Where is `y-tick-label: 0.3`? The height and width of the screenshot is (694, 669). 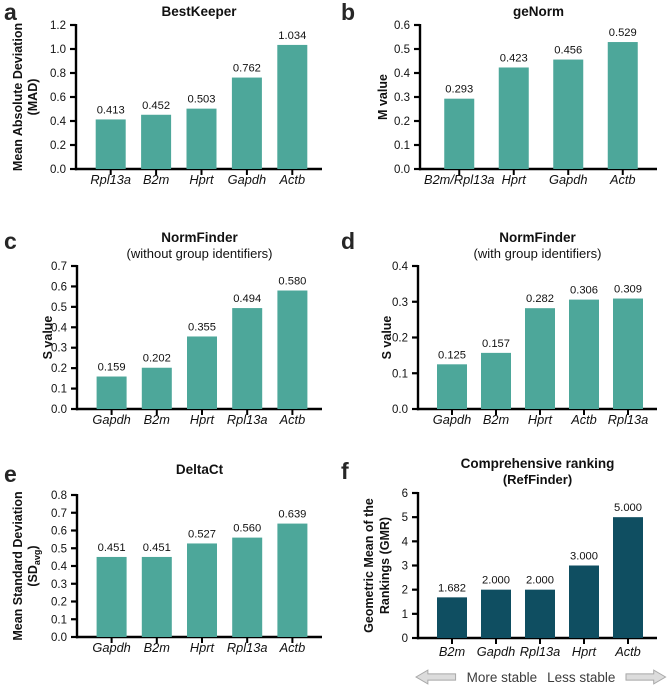 y-tick-label: 0.3 is located at coordinates (402, 98).